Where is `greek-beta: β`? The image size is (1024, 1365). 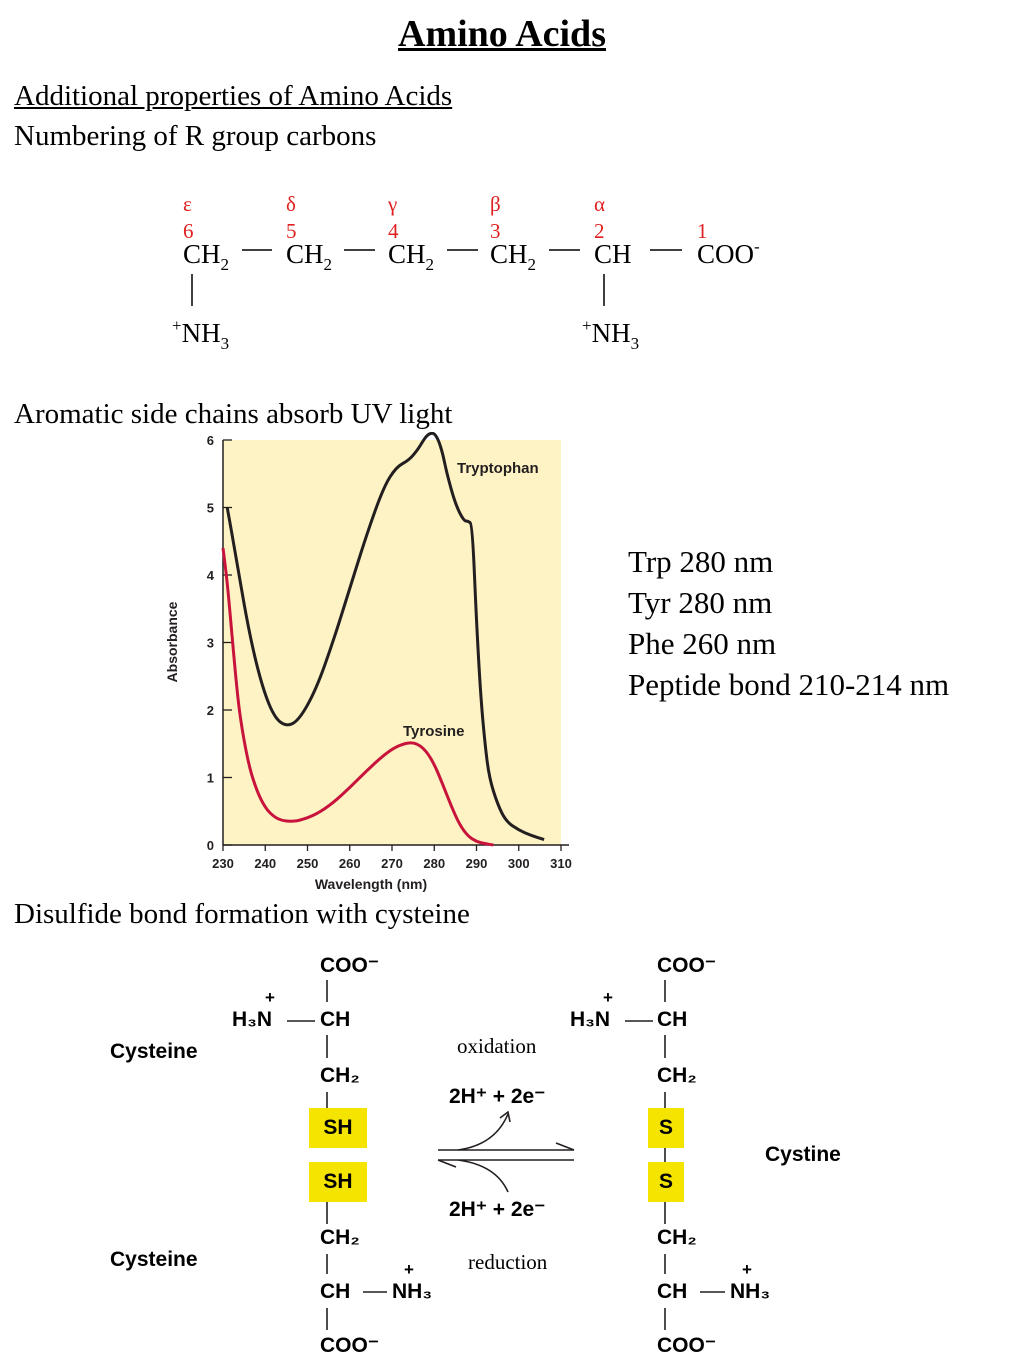 greek-beta: β is located at coordinates (495, 204).